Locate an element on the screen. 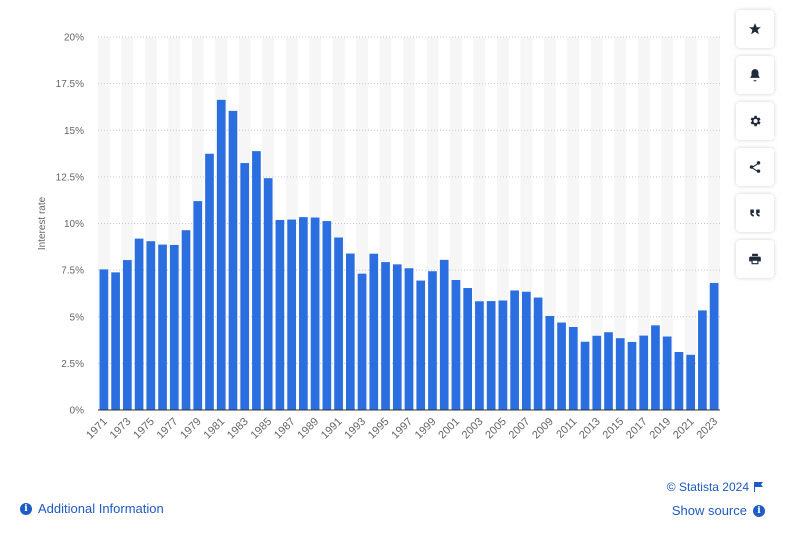 This screenshot has height=536, width=785. bar-1989 is located at coordinates (315, 313).